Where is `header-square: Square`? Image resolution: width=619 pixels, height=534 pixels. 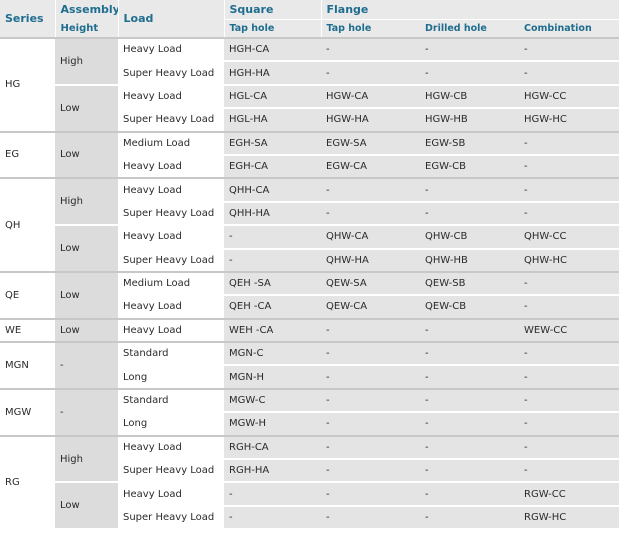
header-square: Square is located at coordinates (273, 10).